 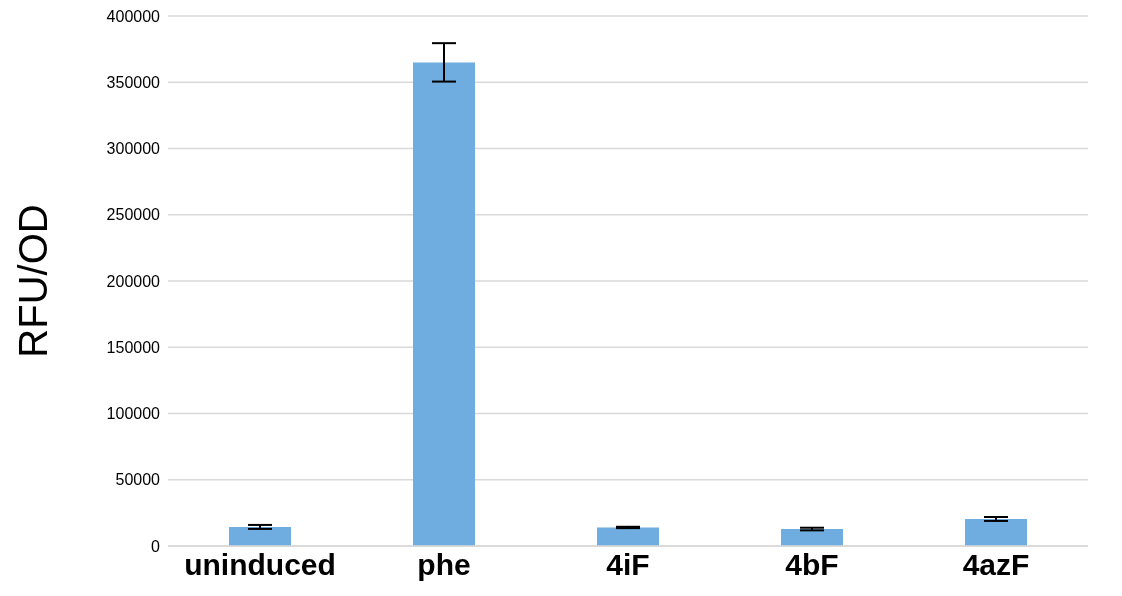 I want to click on y-tick-label: 400000, so click(x=133, y=16).